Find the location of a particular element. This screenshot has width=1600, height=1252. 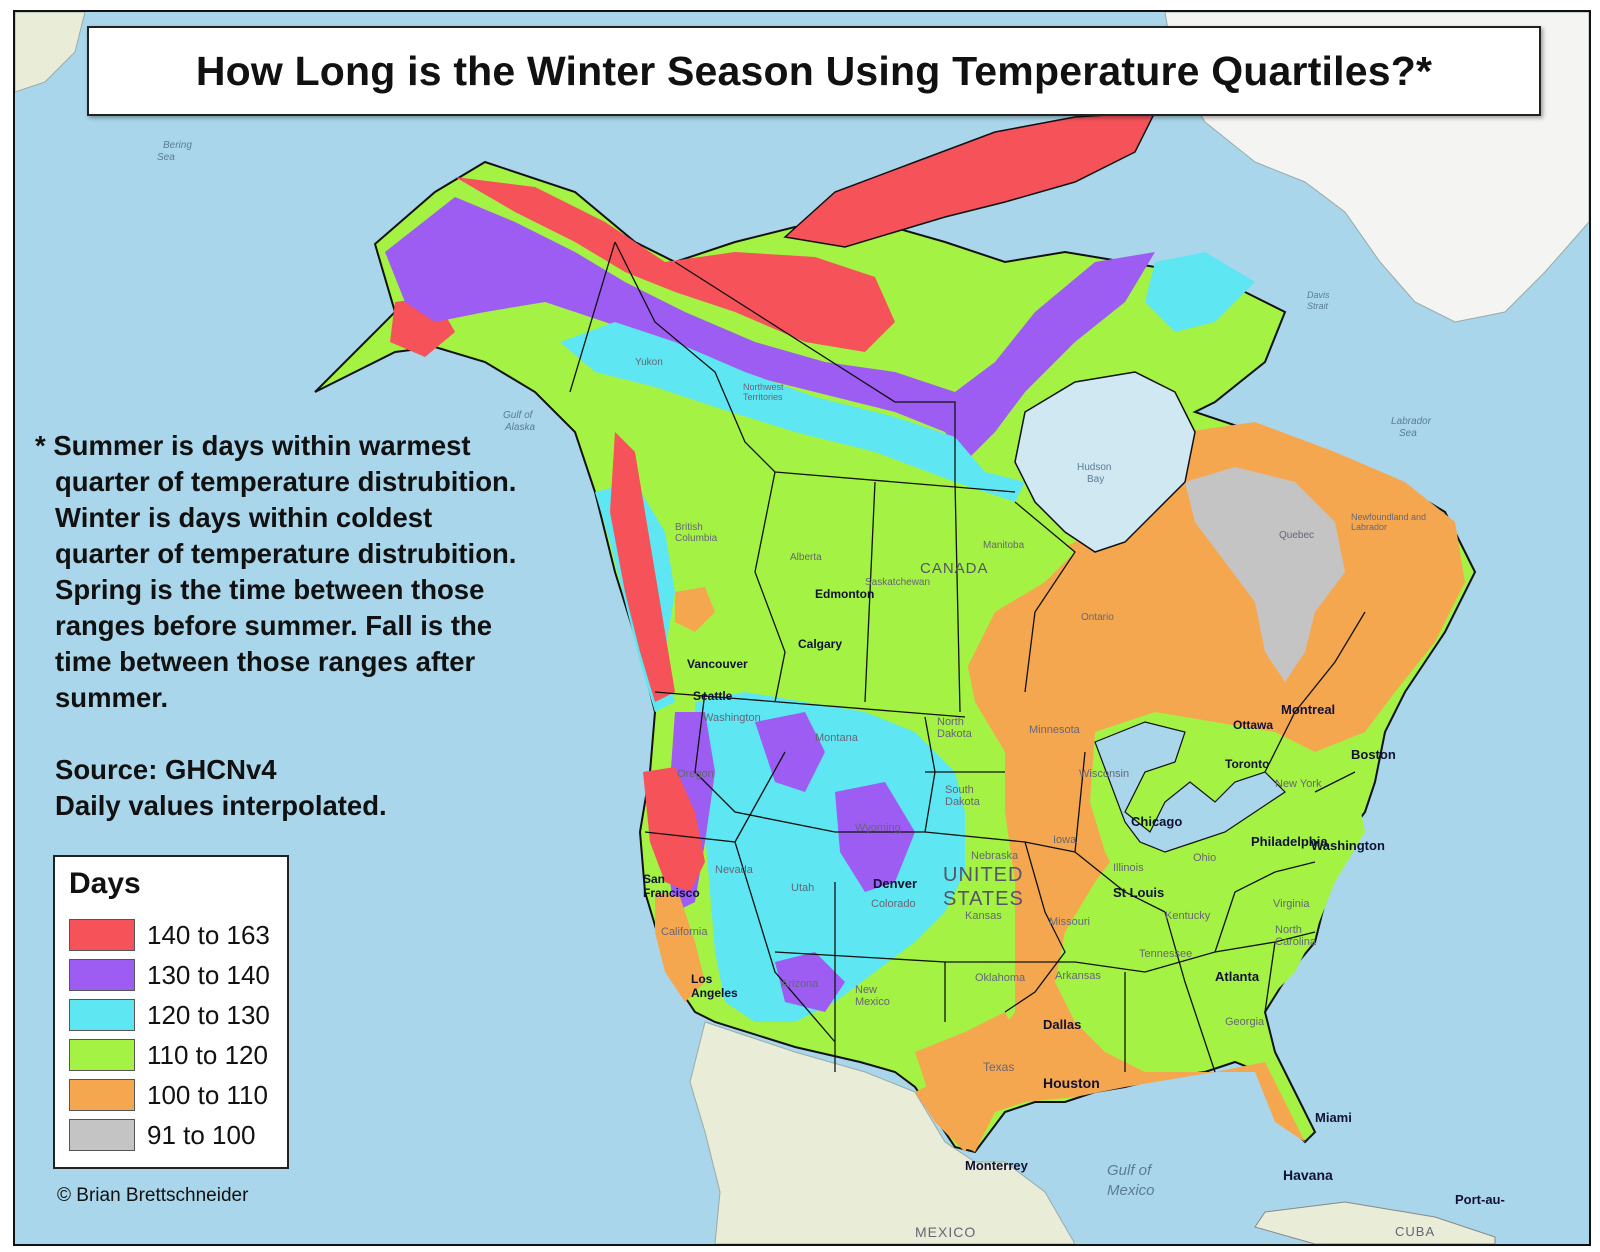

label-cuba: CUBA is located at coordinates (1415, 1231).